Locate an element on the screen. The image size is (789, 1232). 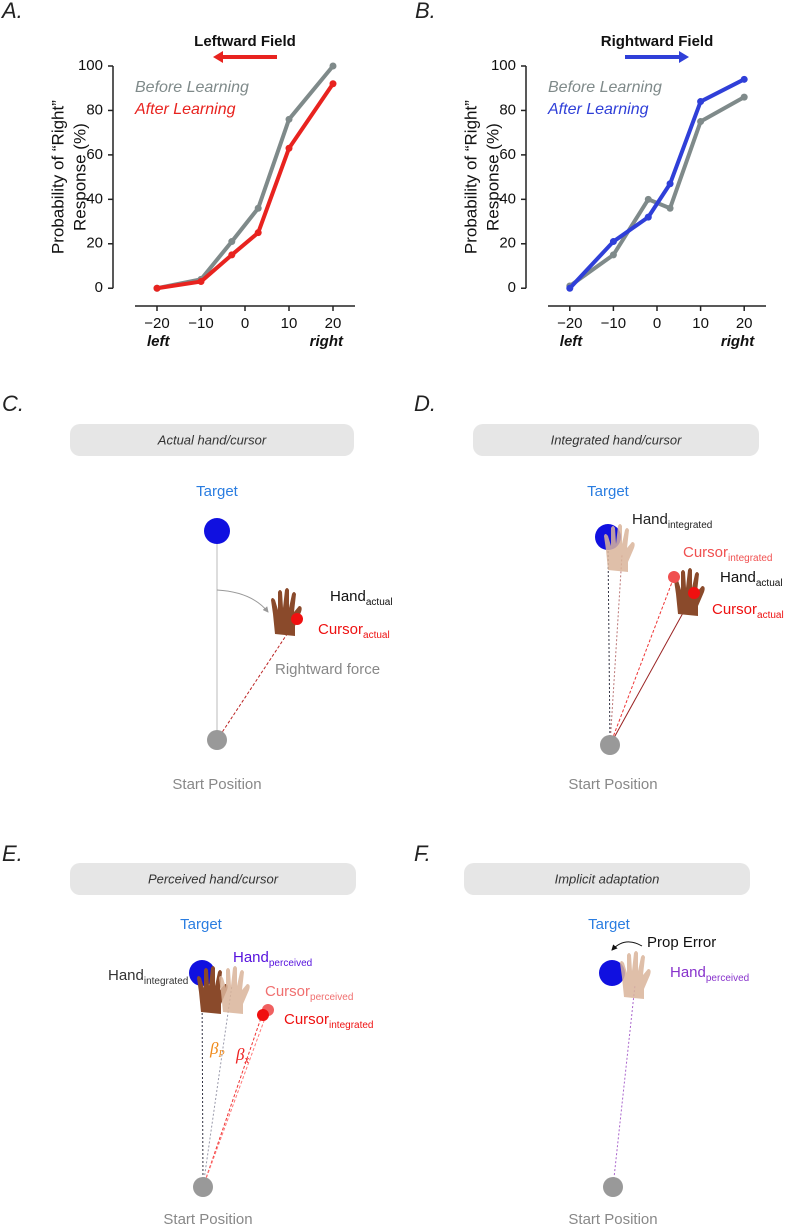
prop-error-label: Prop Error is located at coordinates (681, 942).